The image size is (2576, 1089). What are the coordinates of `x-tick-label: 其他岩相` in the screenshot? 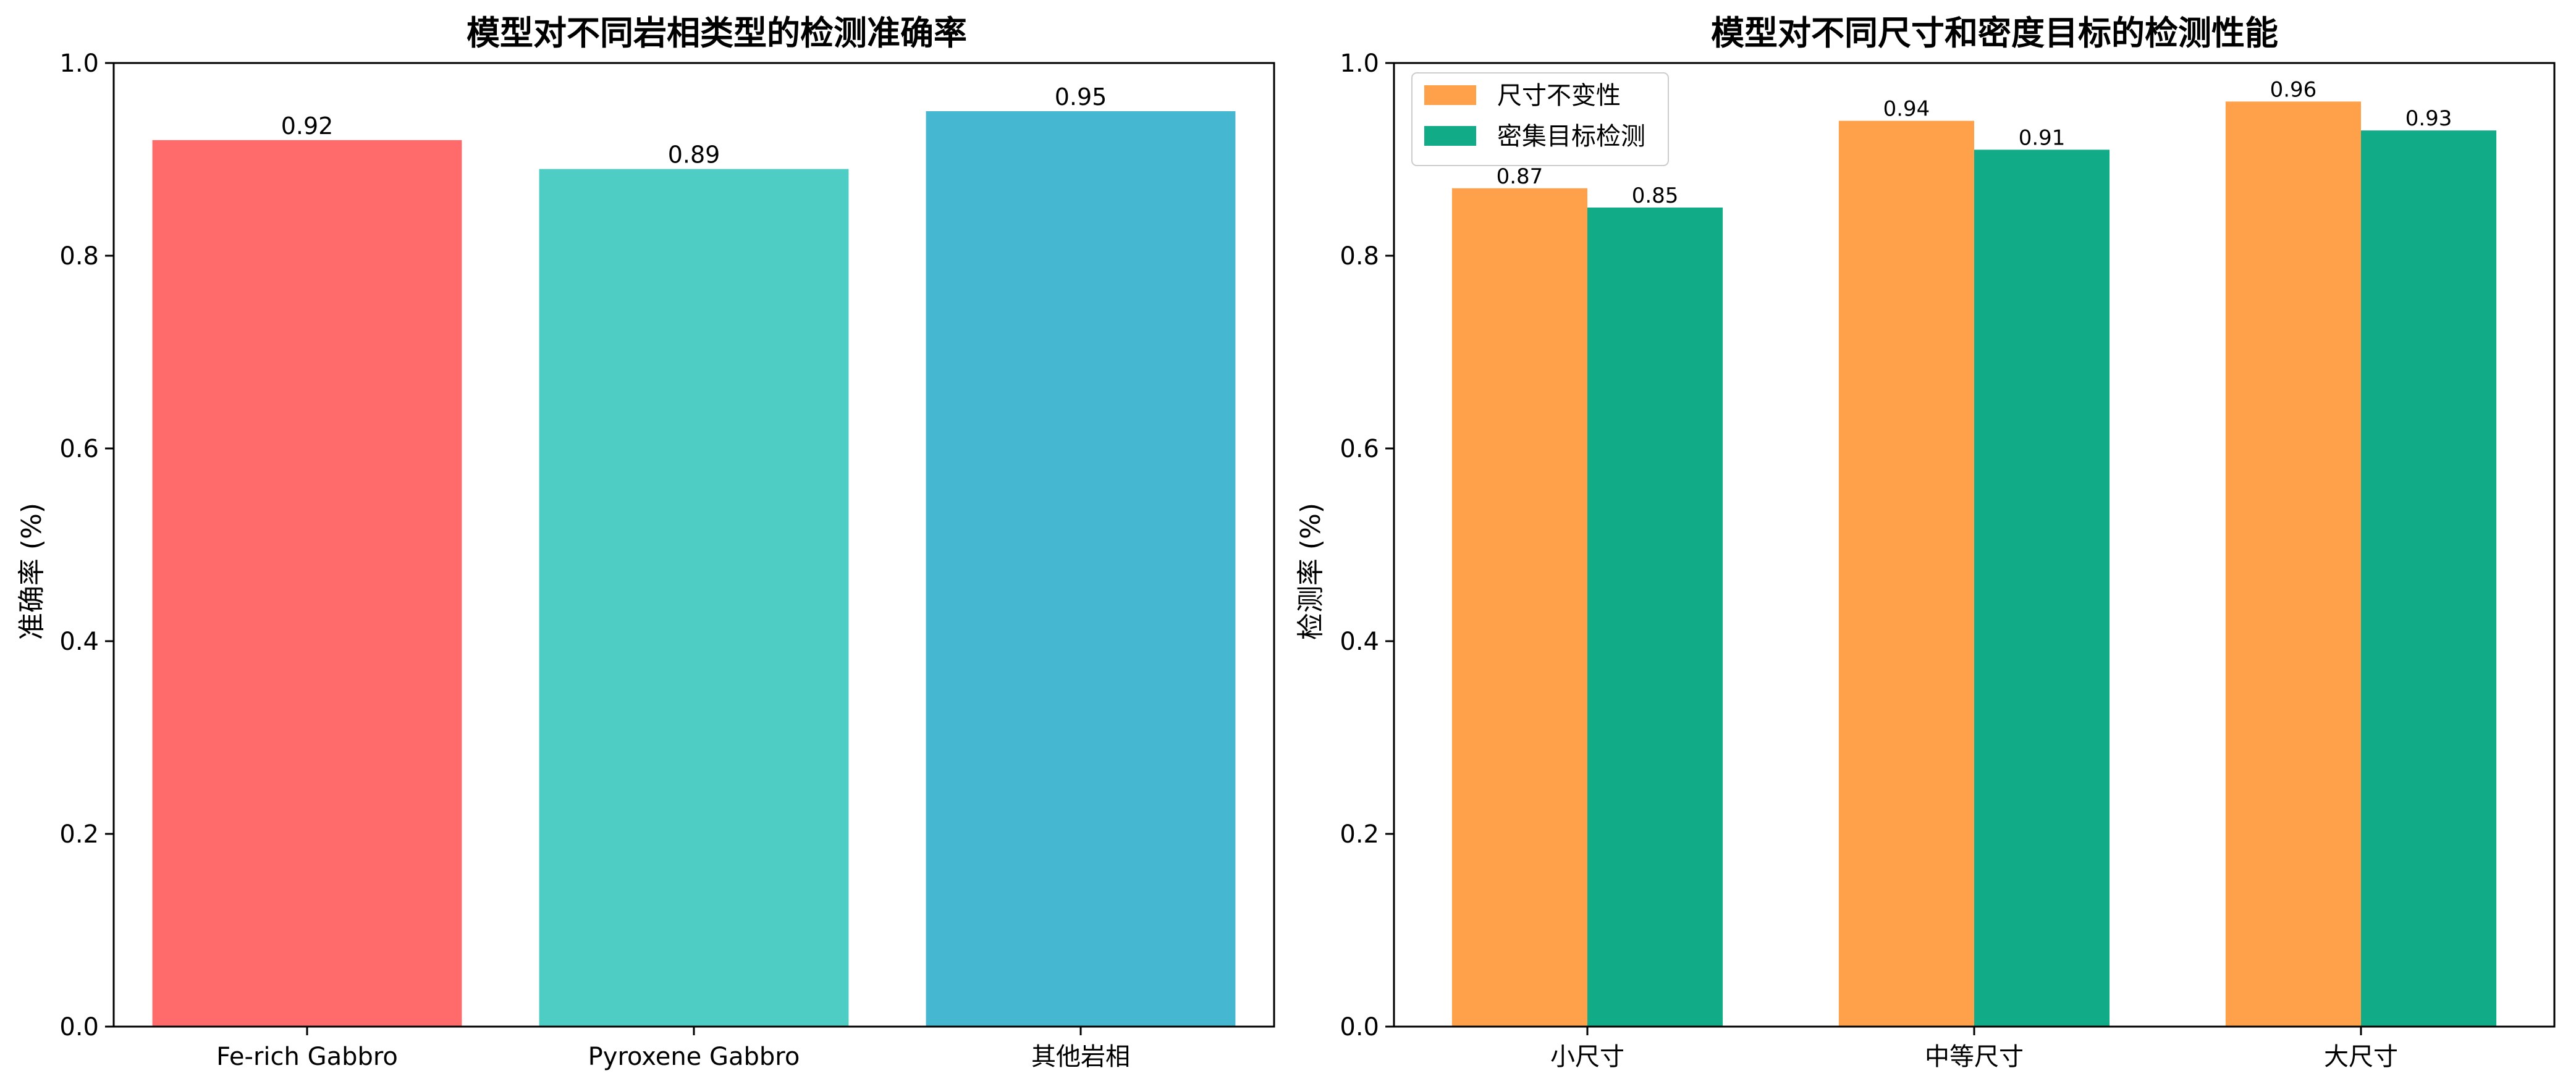 It's located at (1080, 1057).